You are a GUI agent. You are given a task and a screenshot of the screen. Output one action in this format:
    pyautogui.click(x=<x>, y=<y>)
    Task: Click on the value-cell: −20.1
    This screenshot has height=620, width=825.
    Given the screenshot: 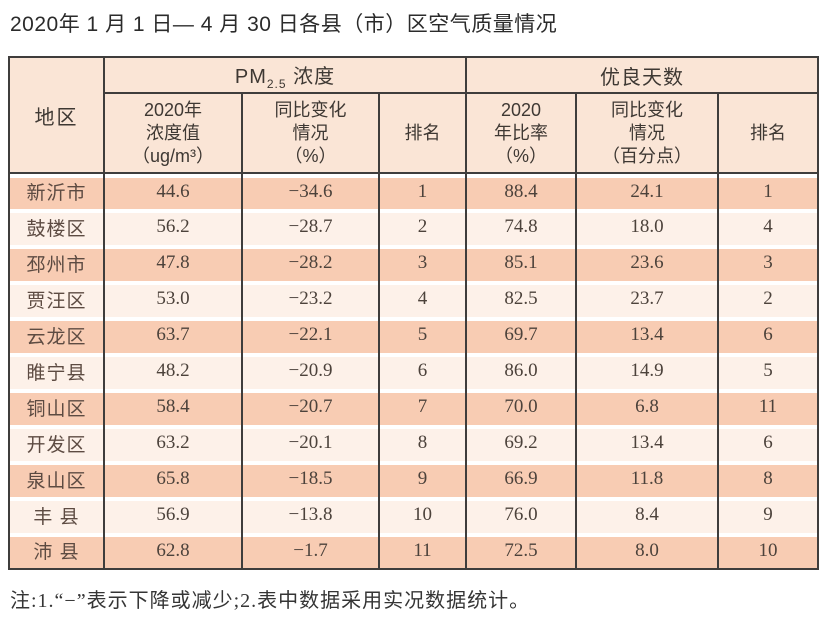 What is the action you would take?
    pyautogui.click(x=310, y=443)
    